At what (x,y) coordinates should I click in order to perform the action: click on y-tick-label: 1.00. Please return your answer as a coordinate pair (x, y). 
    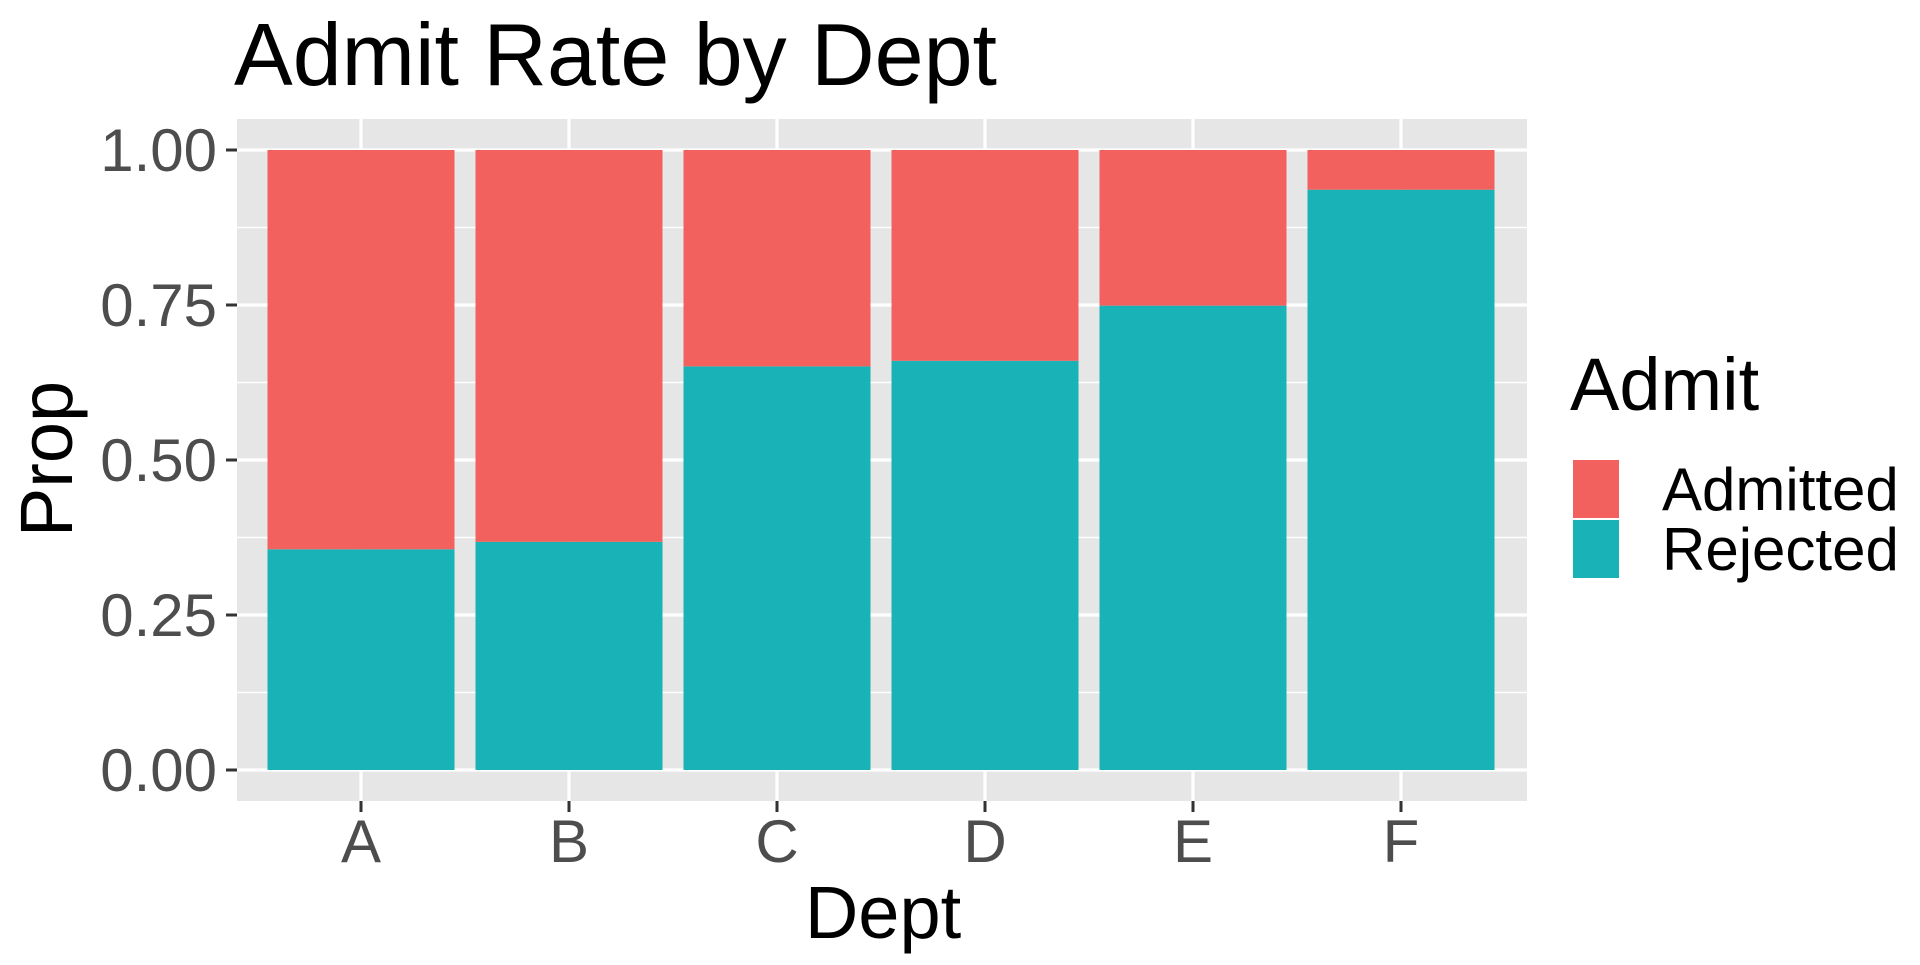
    Looking at the image, I should click on (158, 150).